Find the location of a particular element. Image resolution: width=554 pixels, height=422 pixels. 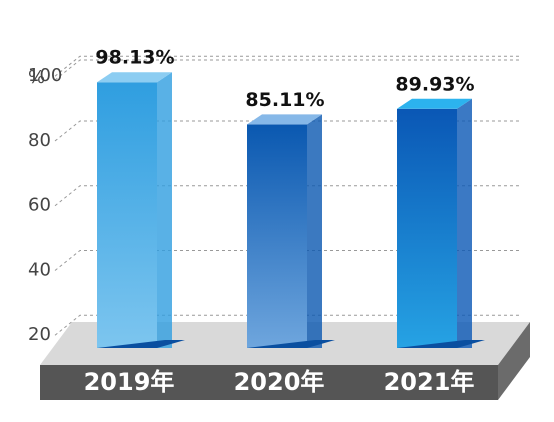

y-tick-label: 100 is located at coordinates (45, 75).